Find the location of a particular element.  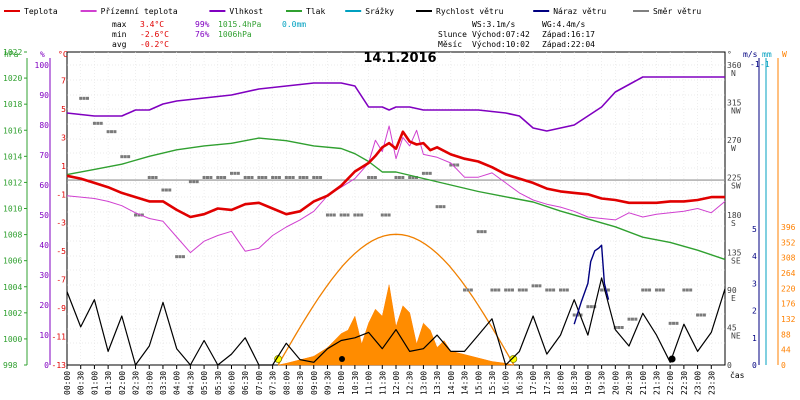

stat-min-label: min is located at coordinates (119, 34).